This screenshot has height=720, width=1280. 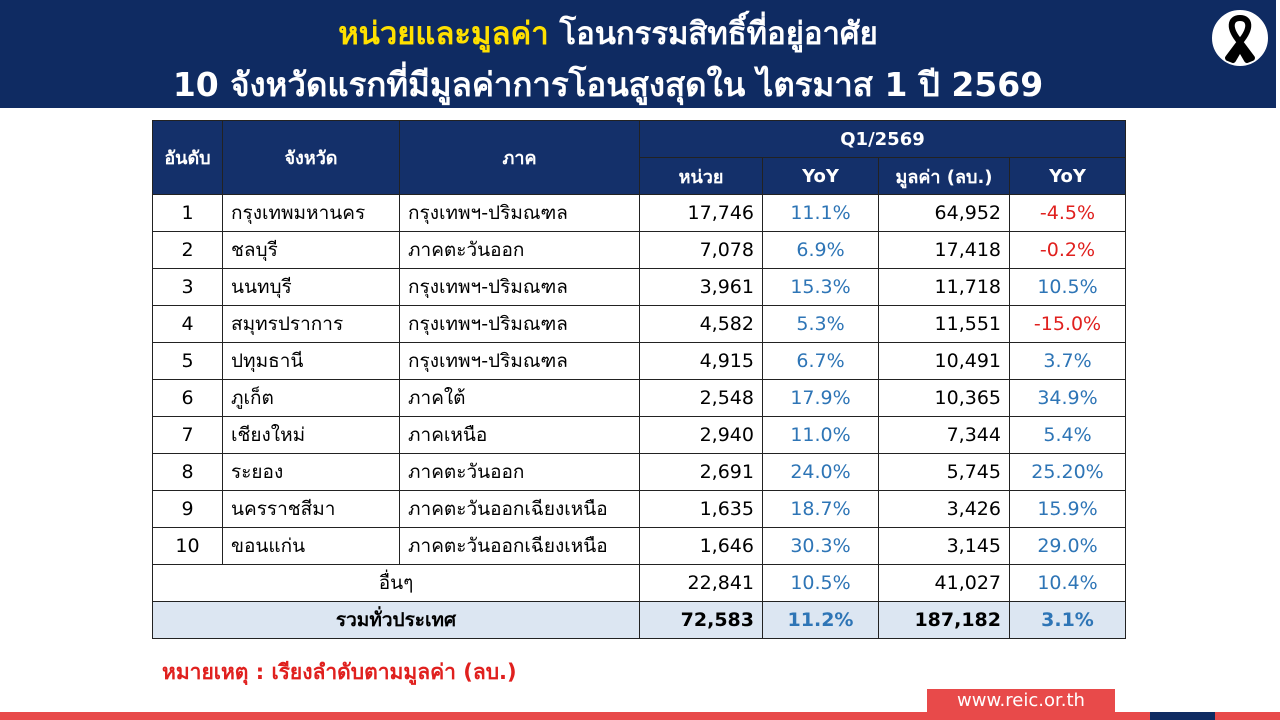 I want to click on province-cell: เชียงใหม่, so click(x=311, y=435).